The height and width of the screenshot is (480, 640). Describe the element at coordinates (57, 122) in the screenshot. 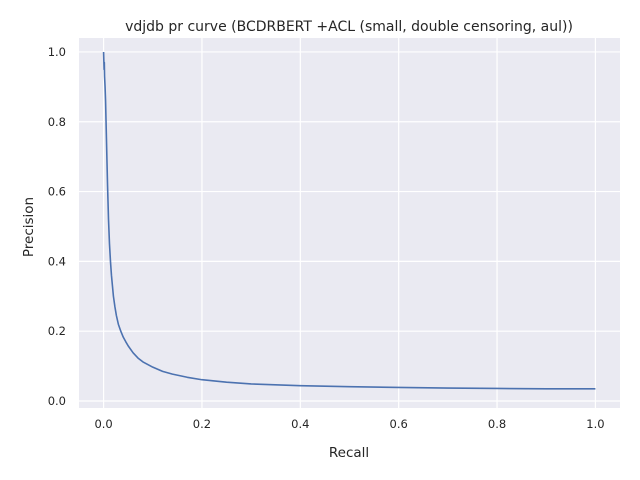

I see `y-tick-label: 0.8` at that location.